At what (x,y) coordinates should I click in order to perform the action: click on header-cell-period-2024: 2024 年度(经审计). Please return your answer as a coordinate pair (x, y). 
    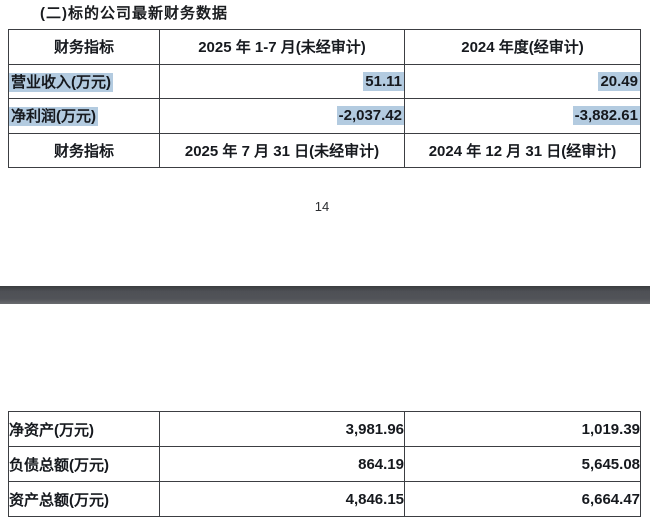
    Looking at the image, I should click on (522, 47).